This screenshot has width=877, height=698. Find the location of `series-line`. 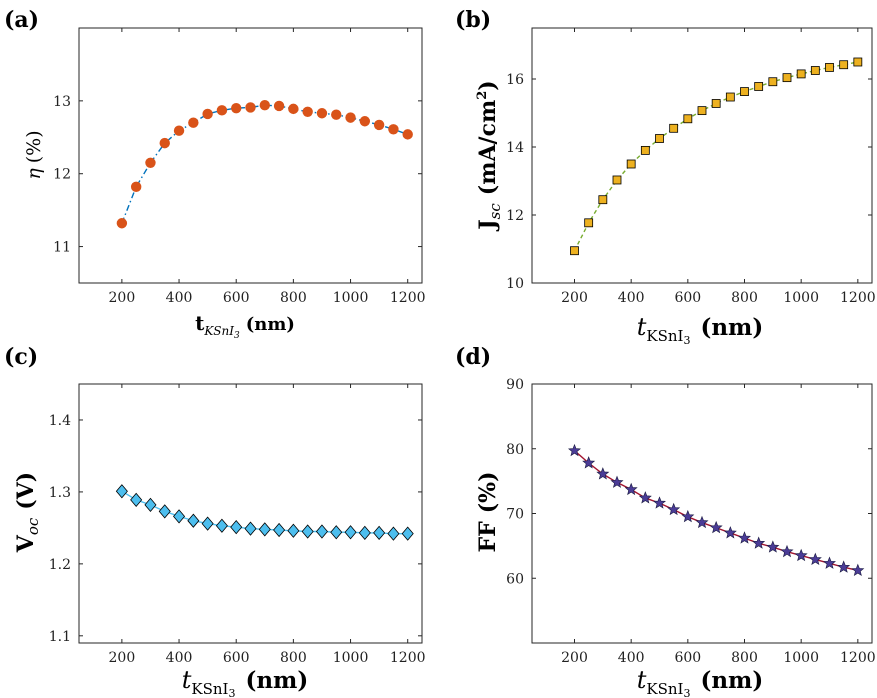

series-line is located at coordinates (715, 156).